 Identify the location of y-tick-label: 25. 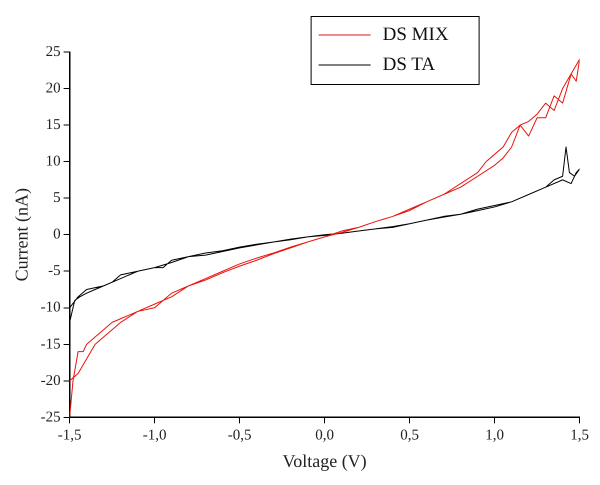
(53, 52).